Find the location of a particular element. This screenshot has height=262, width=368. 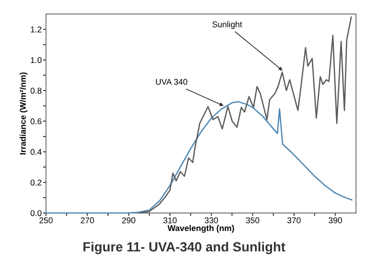

y-tick-label: 1.0 is located at coordinates (36, 60).